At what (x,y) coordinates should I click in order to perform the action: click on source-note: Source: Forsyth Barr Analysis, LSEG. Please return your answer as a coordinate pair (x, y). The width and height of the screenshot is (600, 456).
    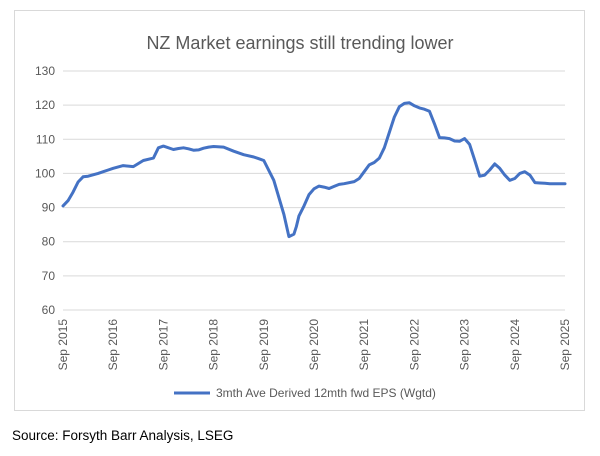
    Looking at the image, I should click on (123, 435).